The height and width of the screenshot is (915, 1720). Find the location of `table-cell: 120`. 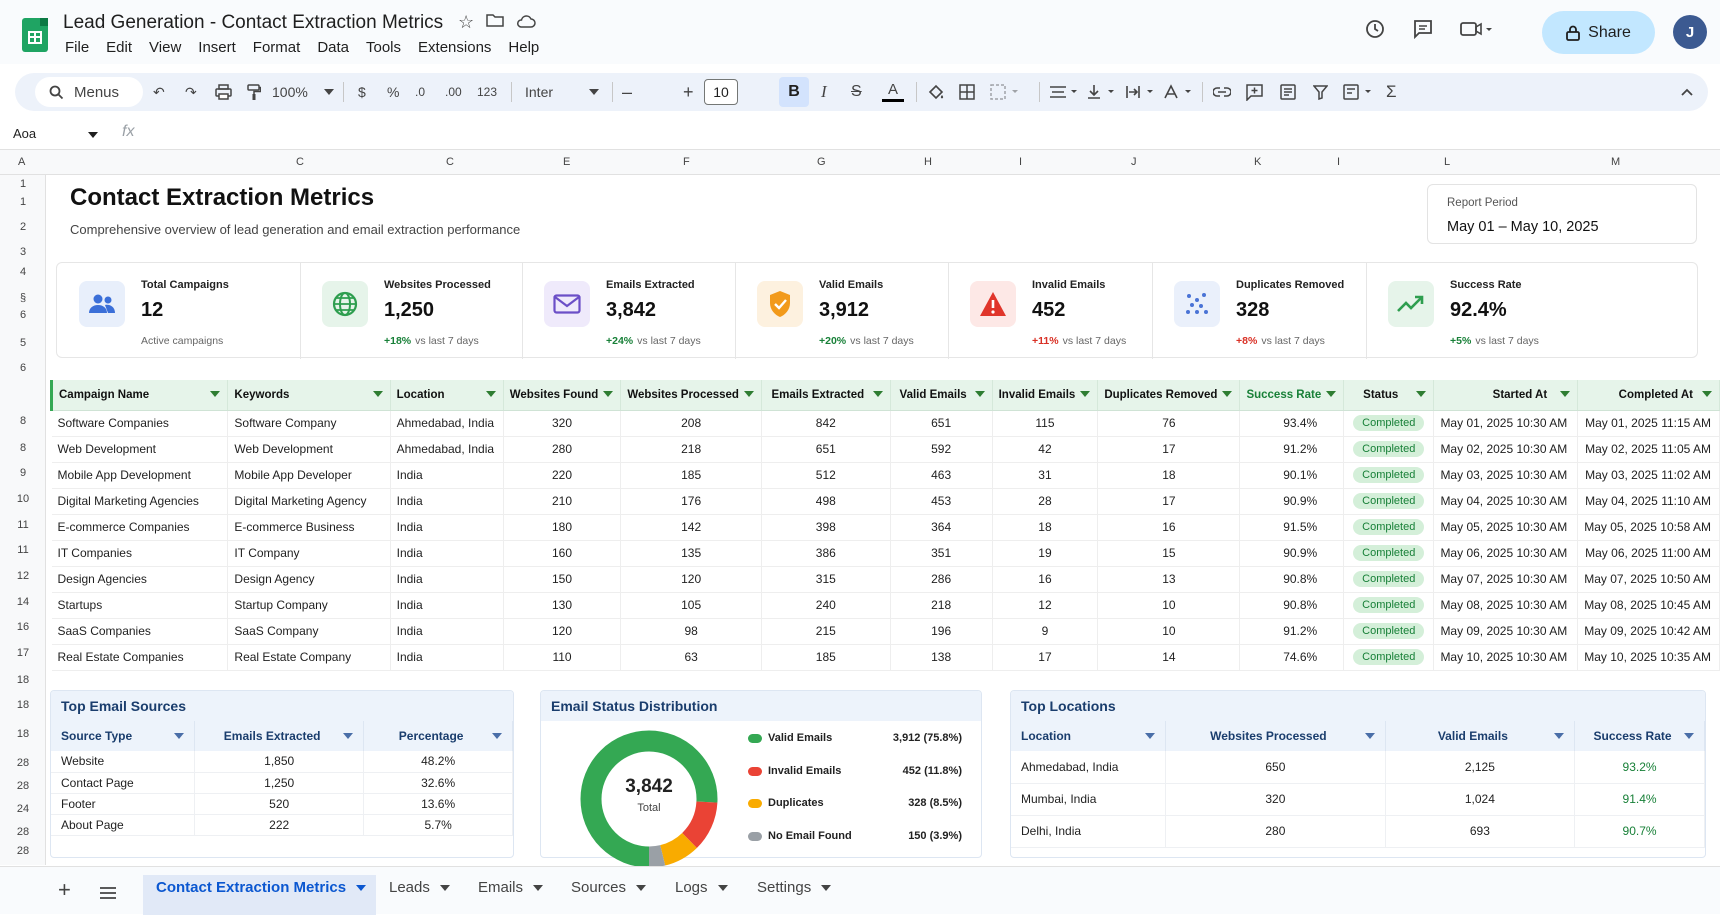

table-cell: 120 is located at coordinates (691, 579).